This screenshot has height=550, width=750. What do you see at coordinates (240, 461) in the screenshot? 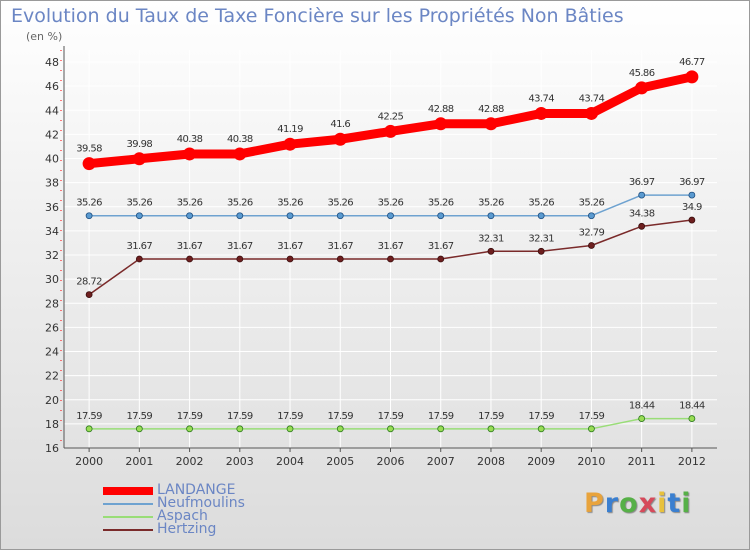
I see `x-tick-label: 2003` at bounding box center [240, 461].